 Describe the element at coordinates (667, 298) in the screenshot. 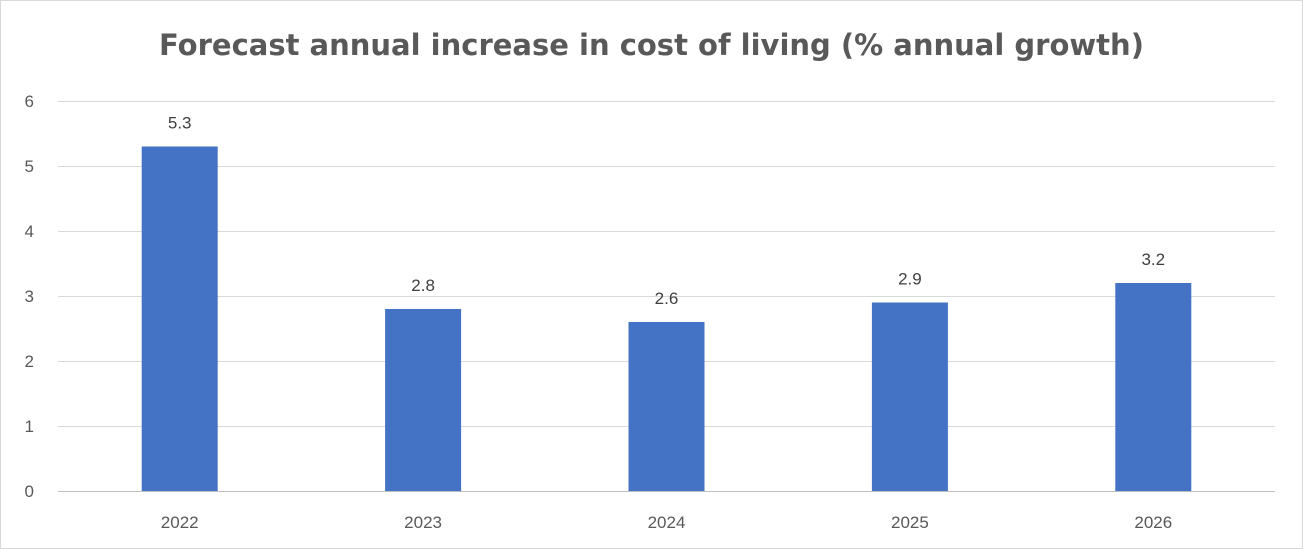

I see `data-label: 2.6` at that location.